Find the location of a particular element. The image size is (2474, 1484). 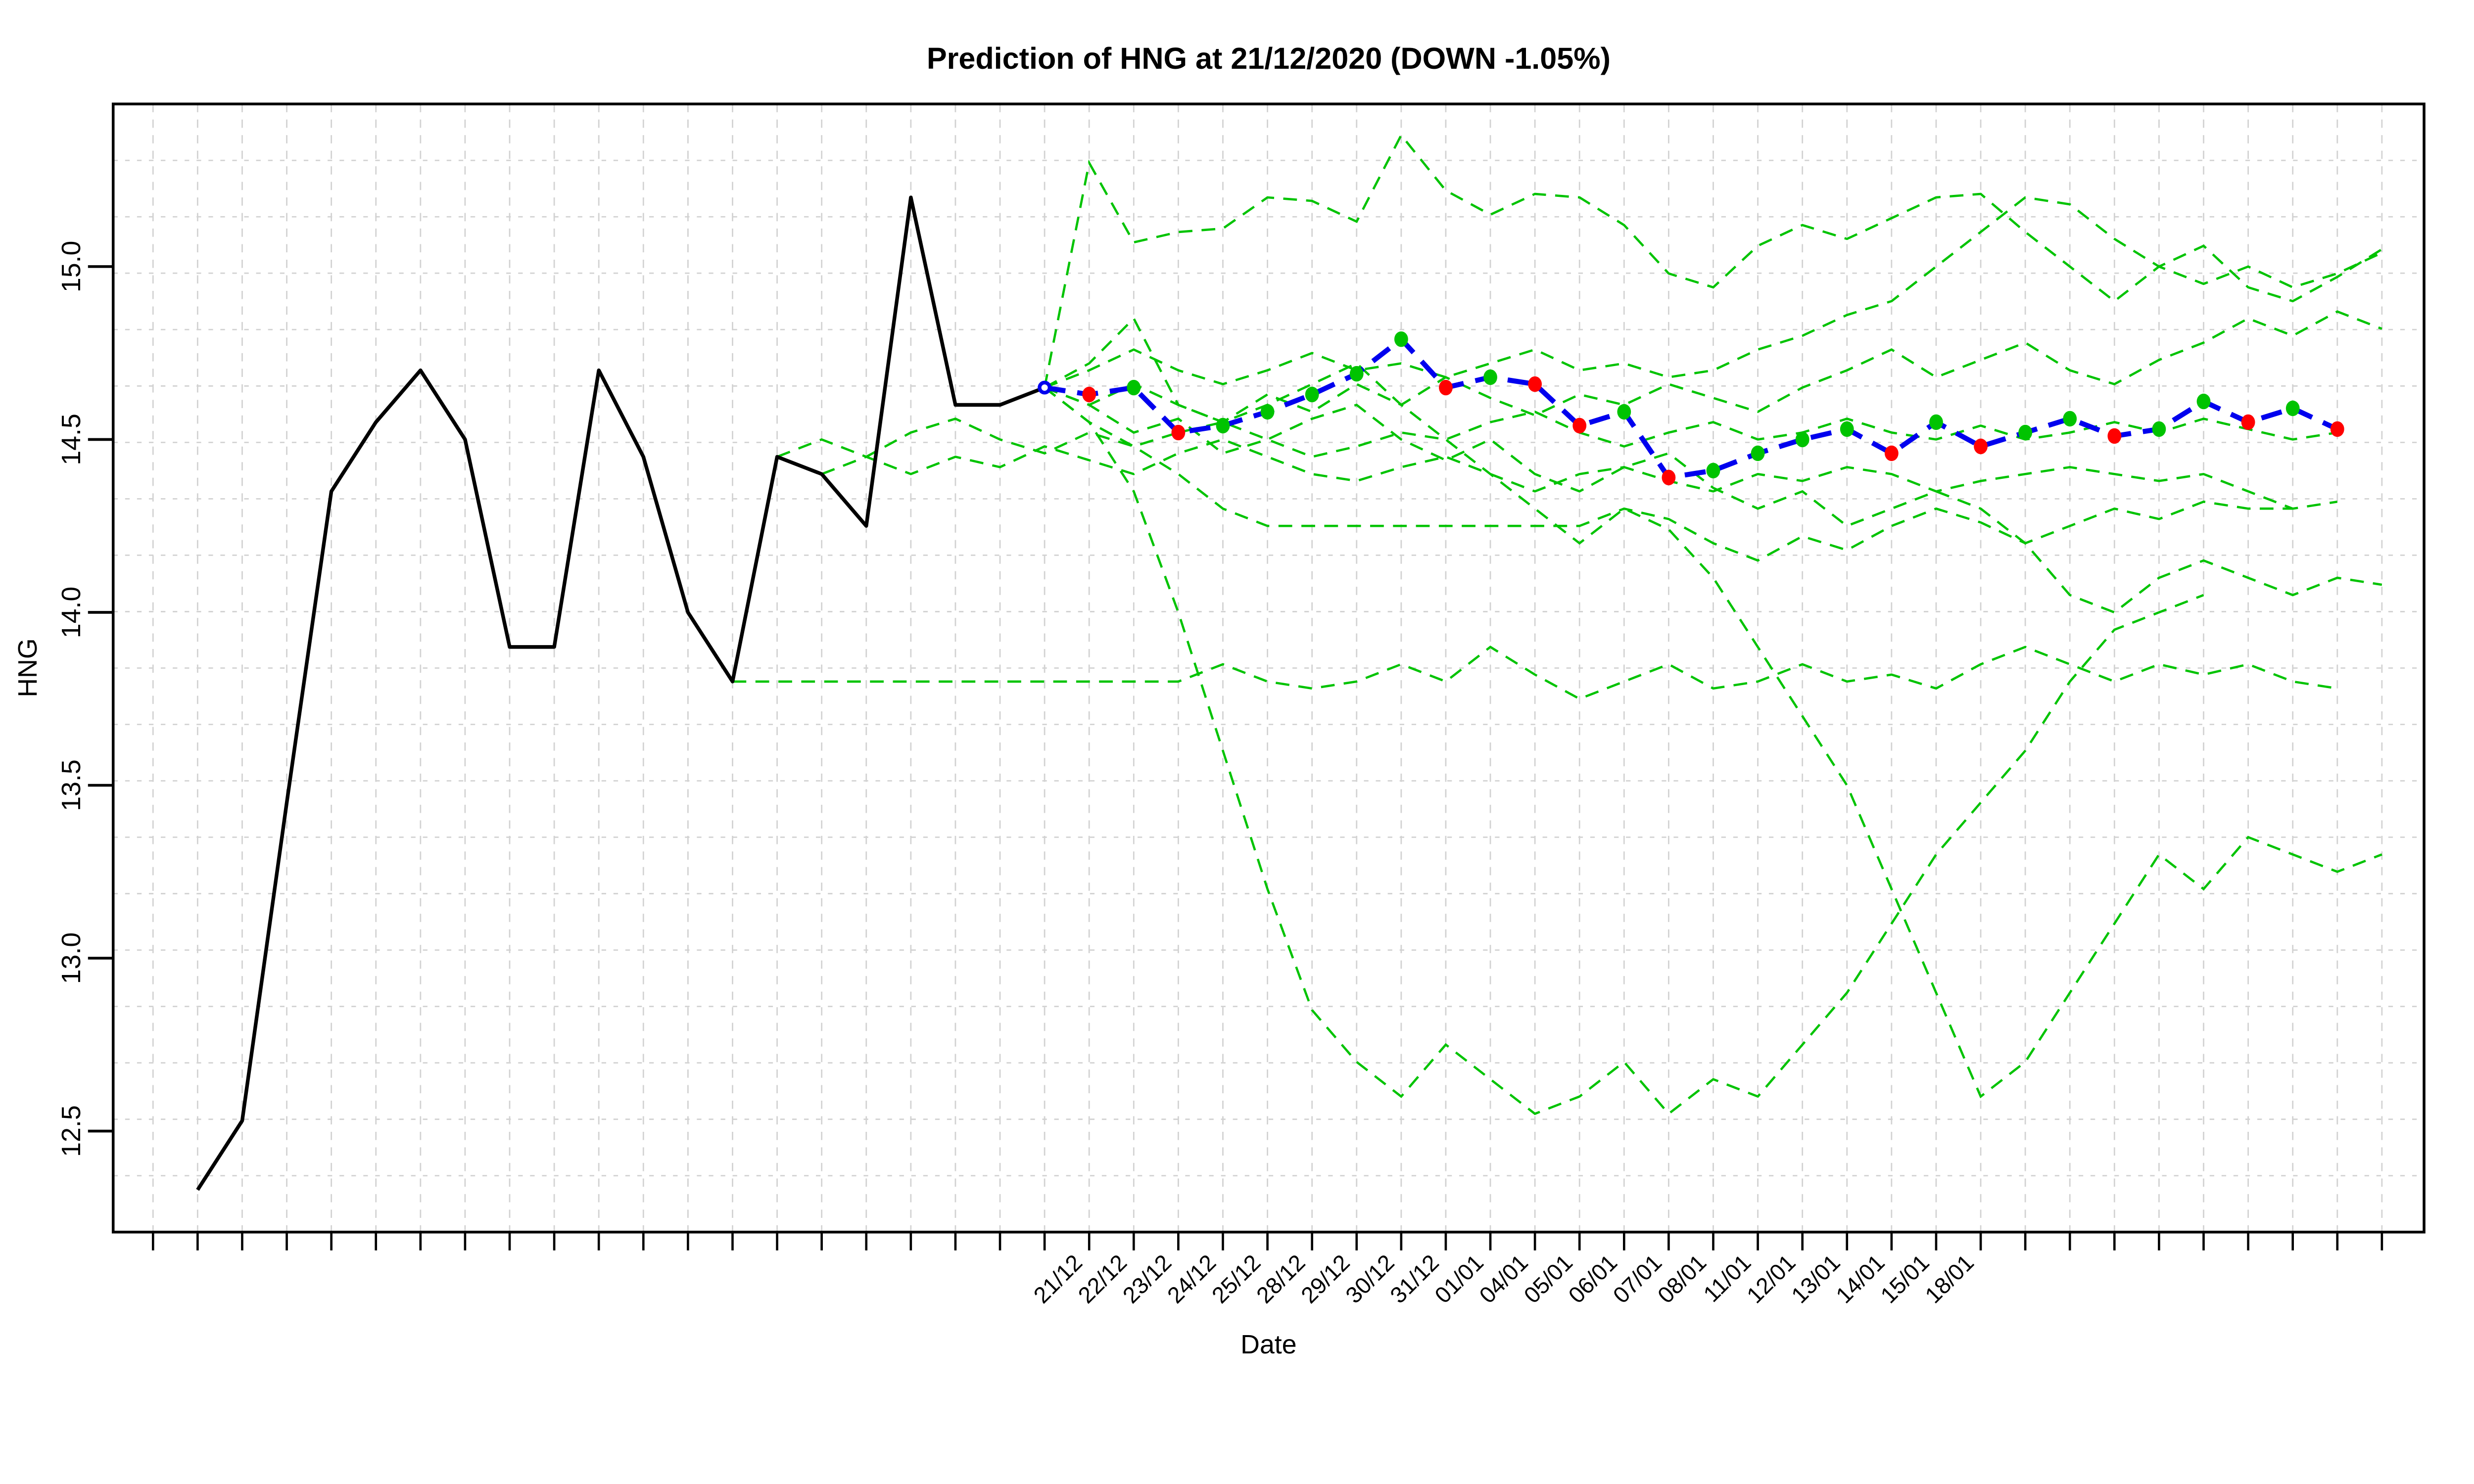

y-tick-label: 13.0 is located at coordinates (71, 958).